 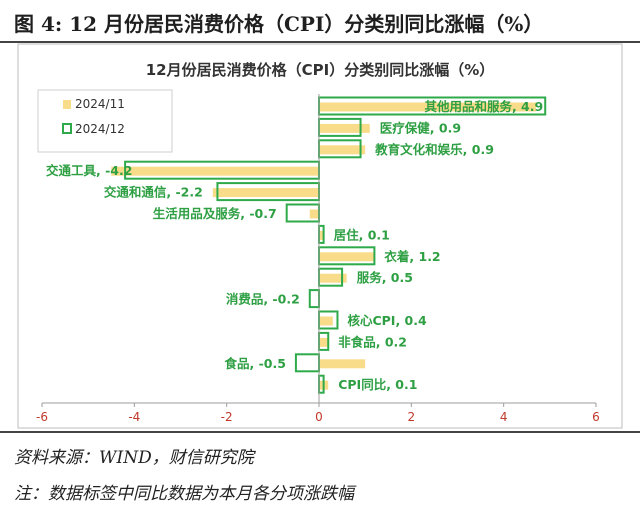 I want to click on bar-label-2: 教育文化和娱乐, 0.9, so click(x=434, y=149).